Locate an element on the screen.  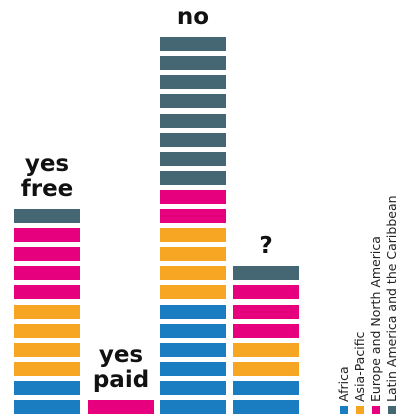
category-label: no is located at coordinates (193, 17).